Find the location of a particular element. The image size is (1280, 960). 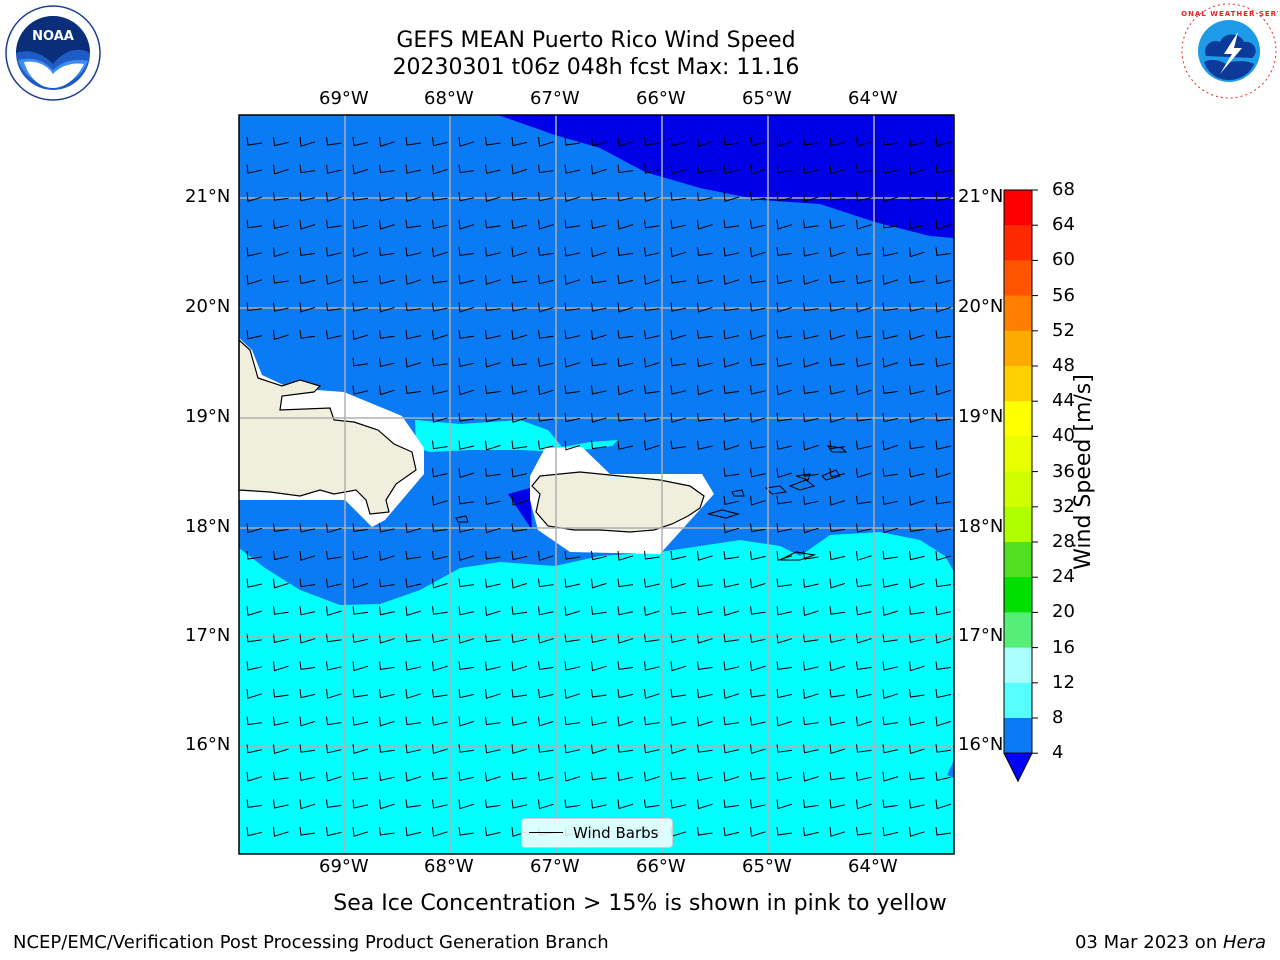

lat-label-right-17n: 17°N is located at coordinates (981, 635).